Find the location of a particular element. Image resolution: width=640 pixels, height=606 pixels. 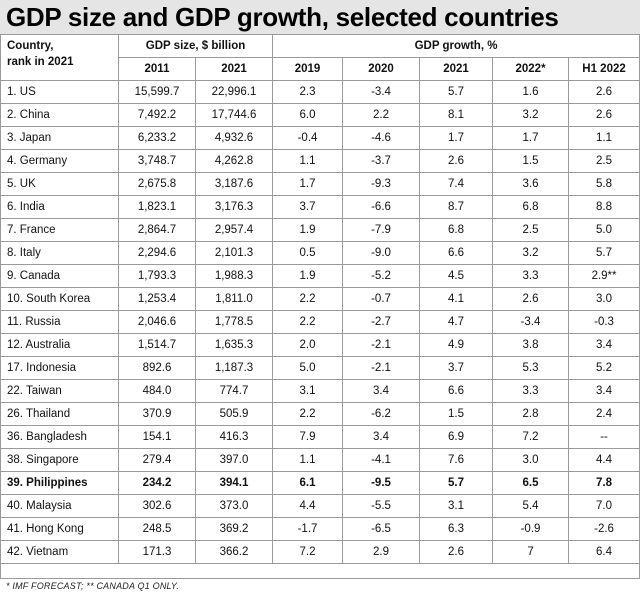

value-cell: 5.2 is located at coordinates (604, 368).